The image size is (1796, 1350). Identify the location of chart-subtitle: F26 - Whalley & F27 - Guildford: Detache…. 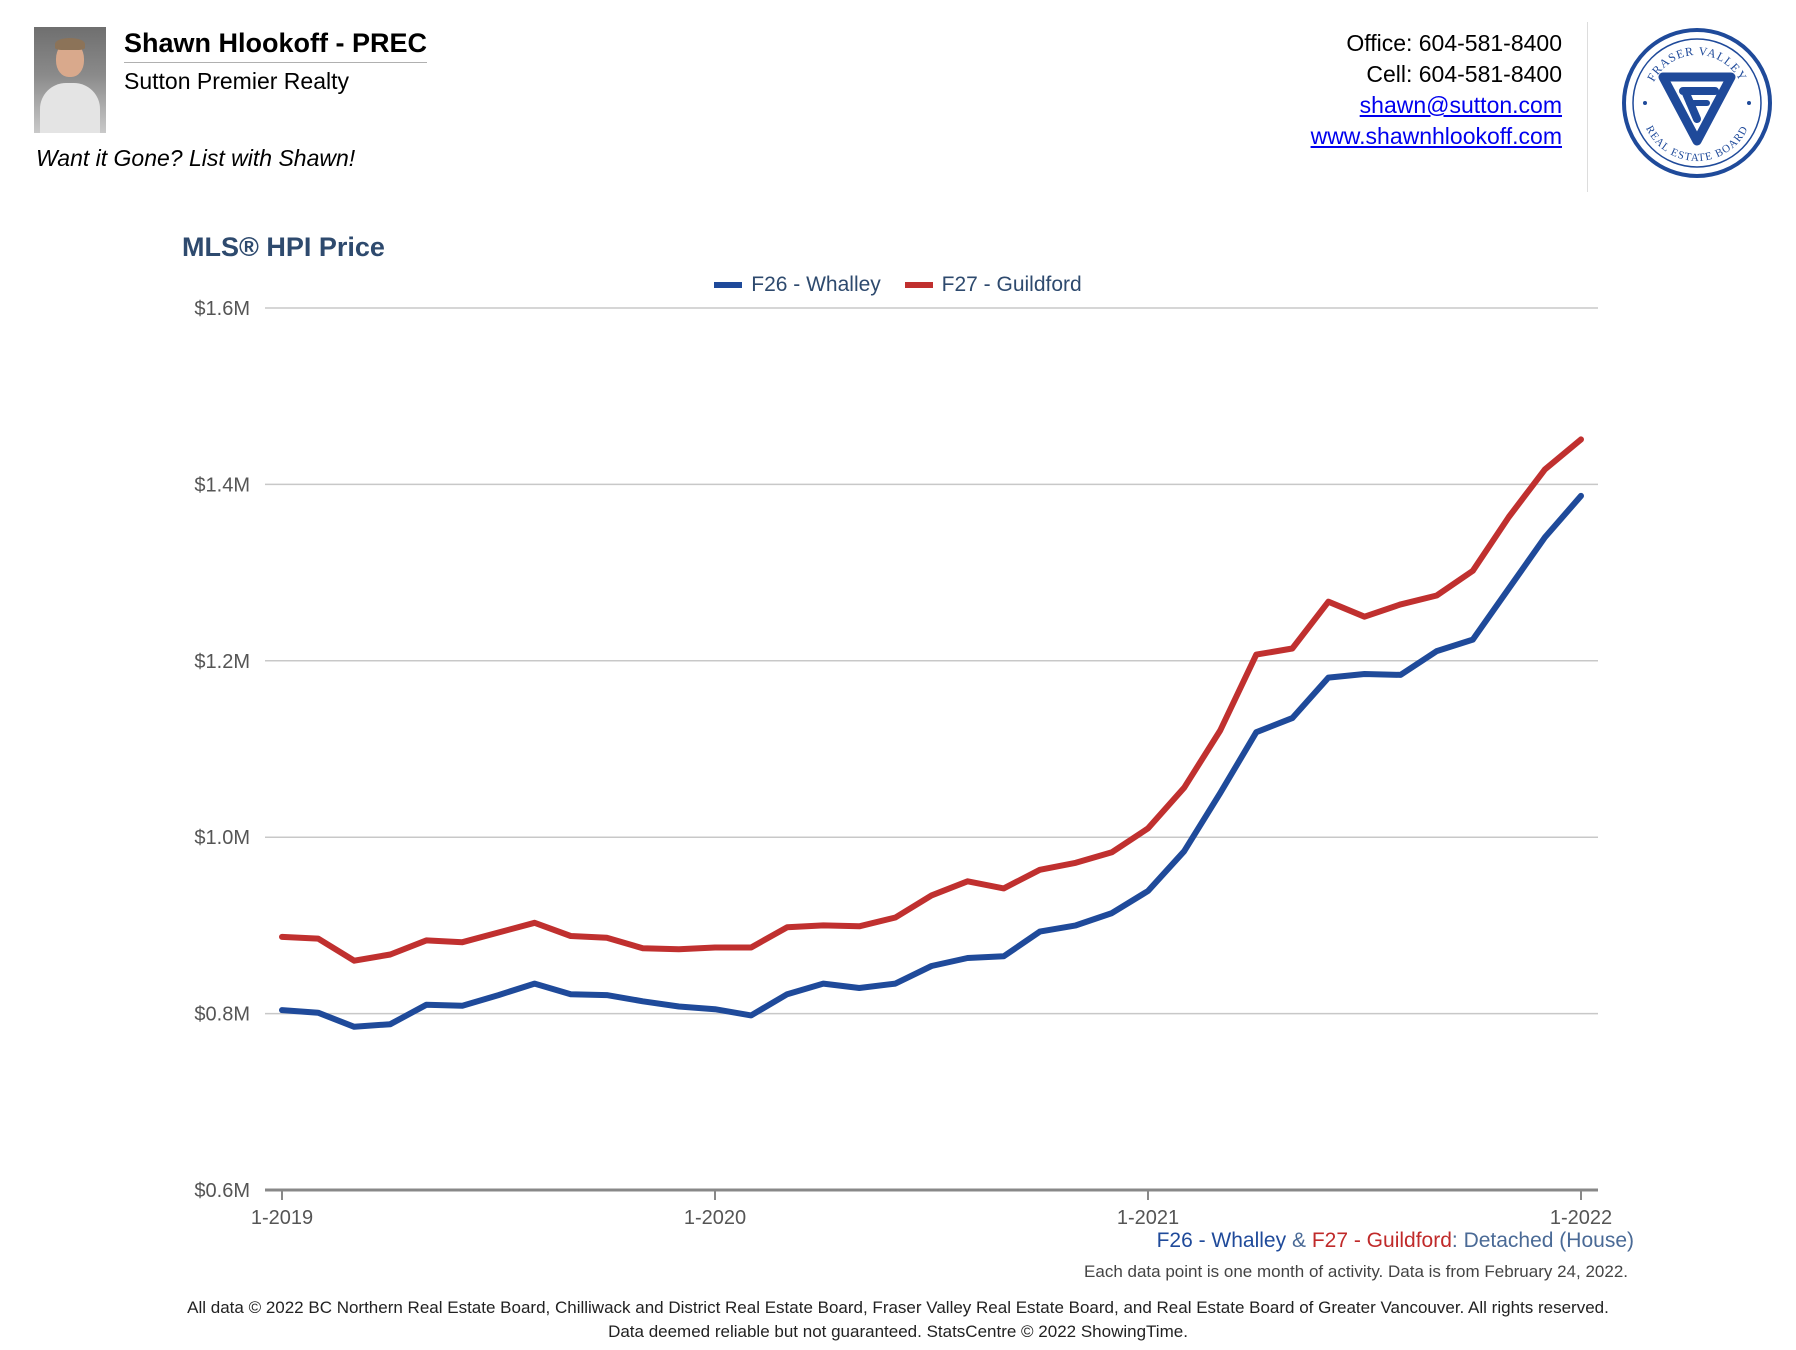
(1395, 1241).